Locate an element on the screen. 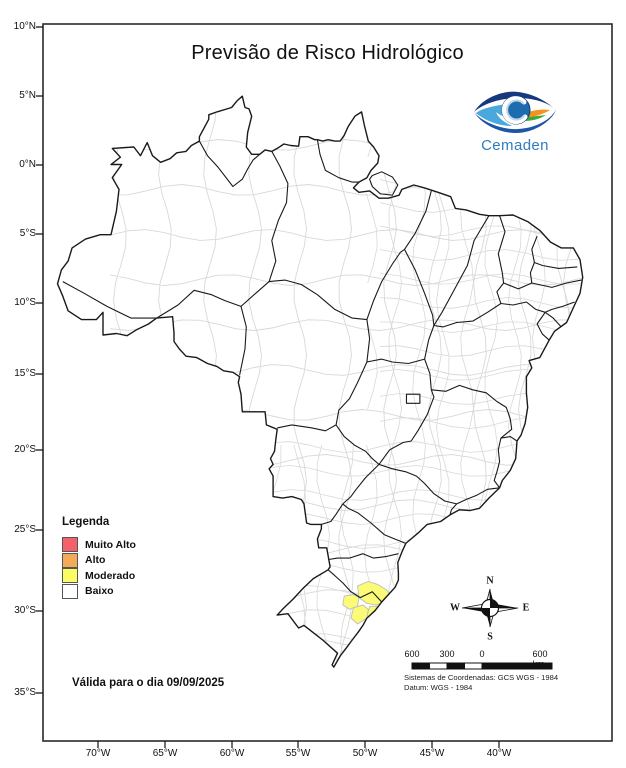 The image size is (626, 768). lat-label: 10°S is located at coordinates (25, 302).